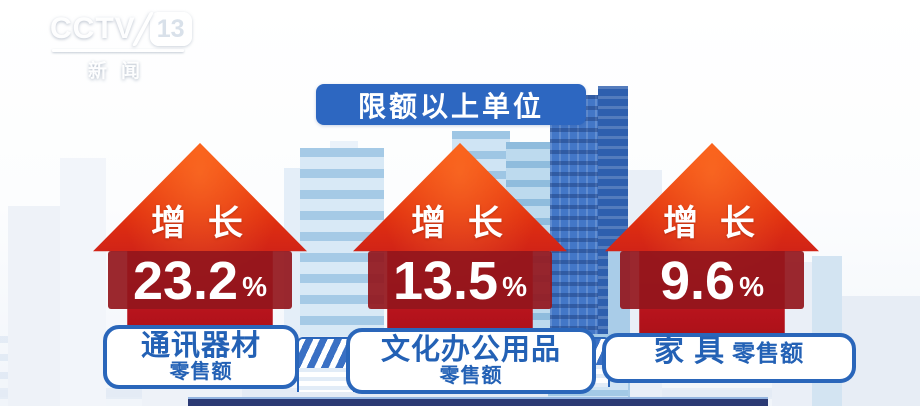 This screenshot has height=406, width=920. Describe the element at coordinates (445, 281) in the screenshot. I see `growth-value: 13.5` at that location.